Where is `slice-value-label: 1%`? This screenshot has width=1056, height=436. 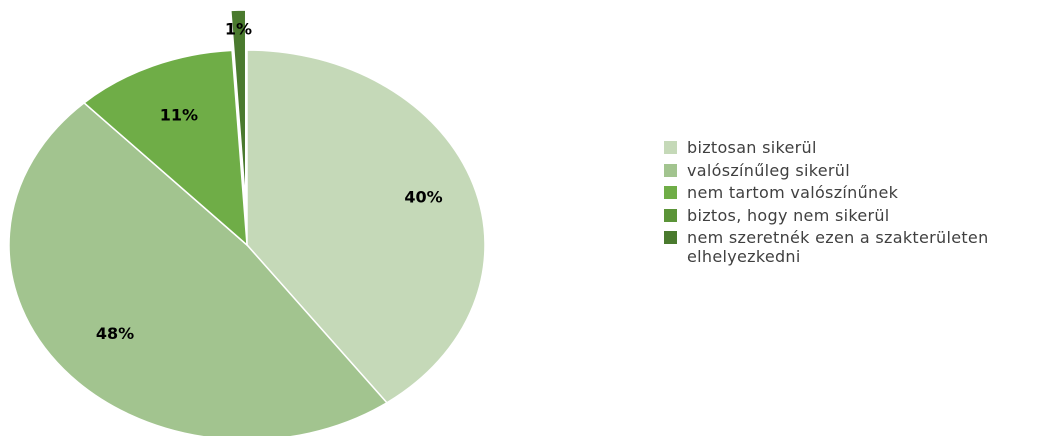 slice-value-label: 1% is located at coordinates (238, 29).